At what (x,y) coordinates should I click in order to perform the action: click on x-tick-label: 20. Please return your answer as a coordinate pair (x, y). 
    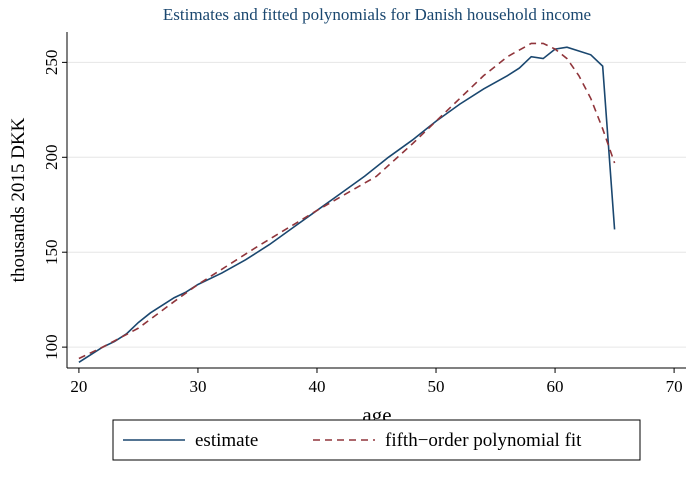
    Looking at the image, I should click on (78, 386).